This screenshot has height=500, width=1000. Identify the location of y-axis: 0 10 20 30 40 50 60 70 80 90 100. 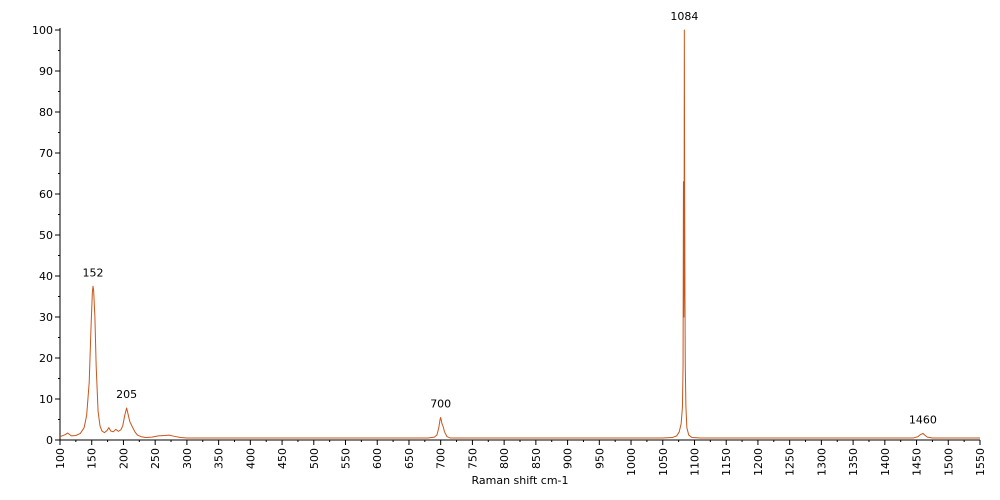
(46, 235).